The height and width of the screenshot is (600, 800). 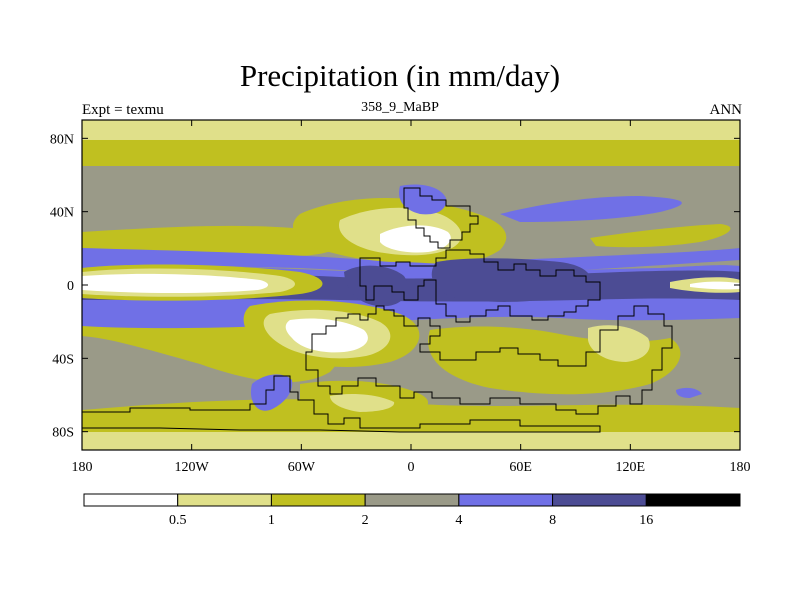 What do you see at coordinates (489, 360) in the screenshot?
I see `continent-outline-south` at bounding box center [489, 360].